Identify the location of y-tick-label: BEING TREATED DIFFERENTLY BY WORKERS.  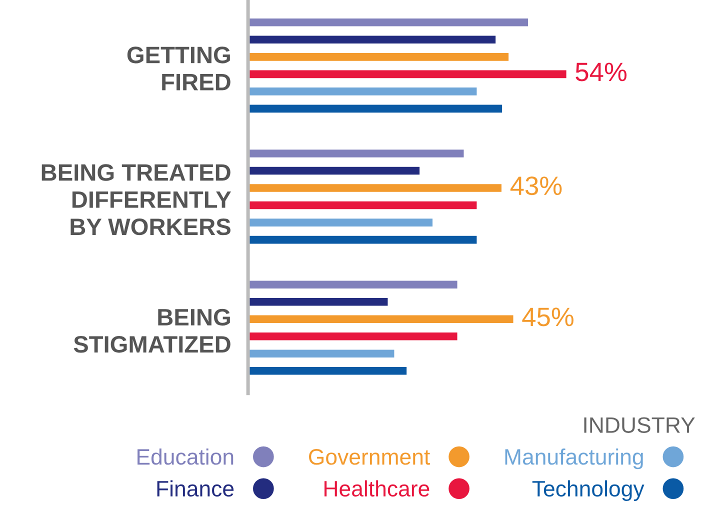
(137, 200).